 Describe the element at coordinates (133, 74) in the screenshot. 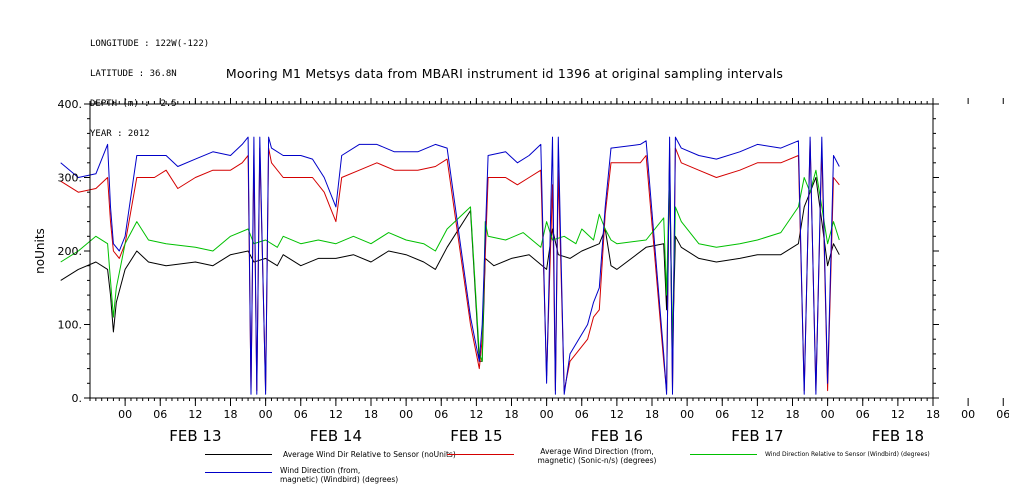

I see `meta-latitude: LATITUDE : 36.8N` at that location.